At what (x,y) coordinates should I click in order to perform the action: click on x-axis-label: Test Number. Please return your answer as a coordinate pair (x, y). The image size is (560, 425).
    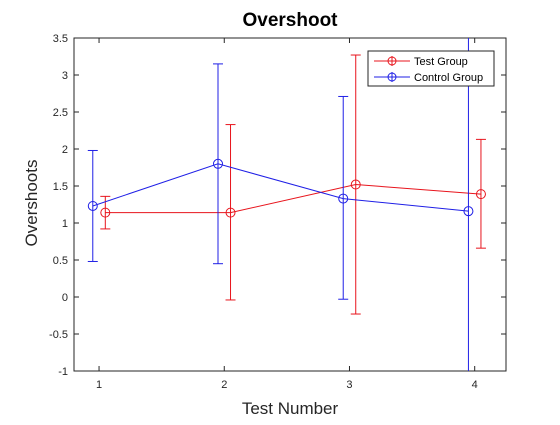
    Looking at the image, I should click on (290, 408).